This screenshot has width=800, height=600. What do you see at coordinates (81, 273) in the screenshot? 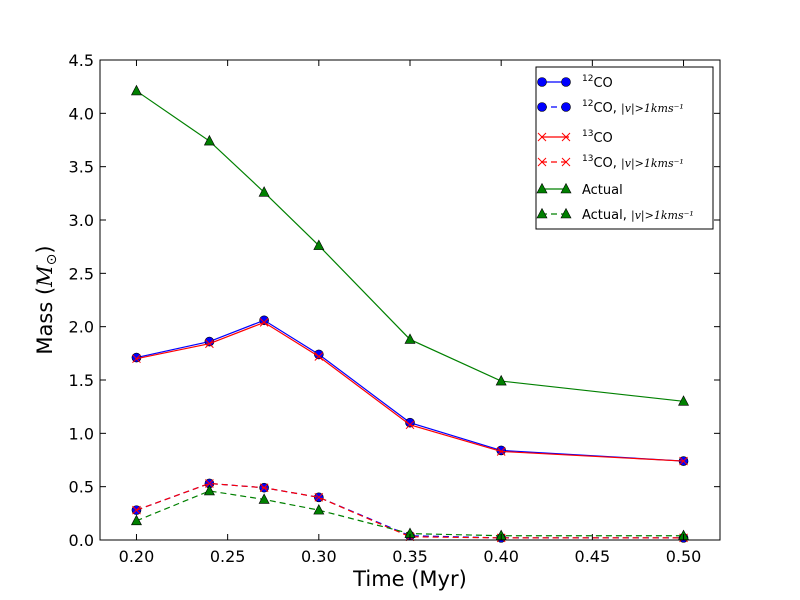
I see `y-tick-label: 2.5` at bounding box center [81, 273].